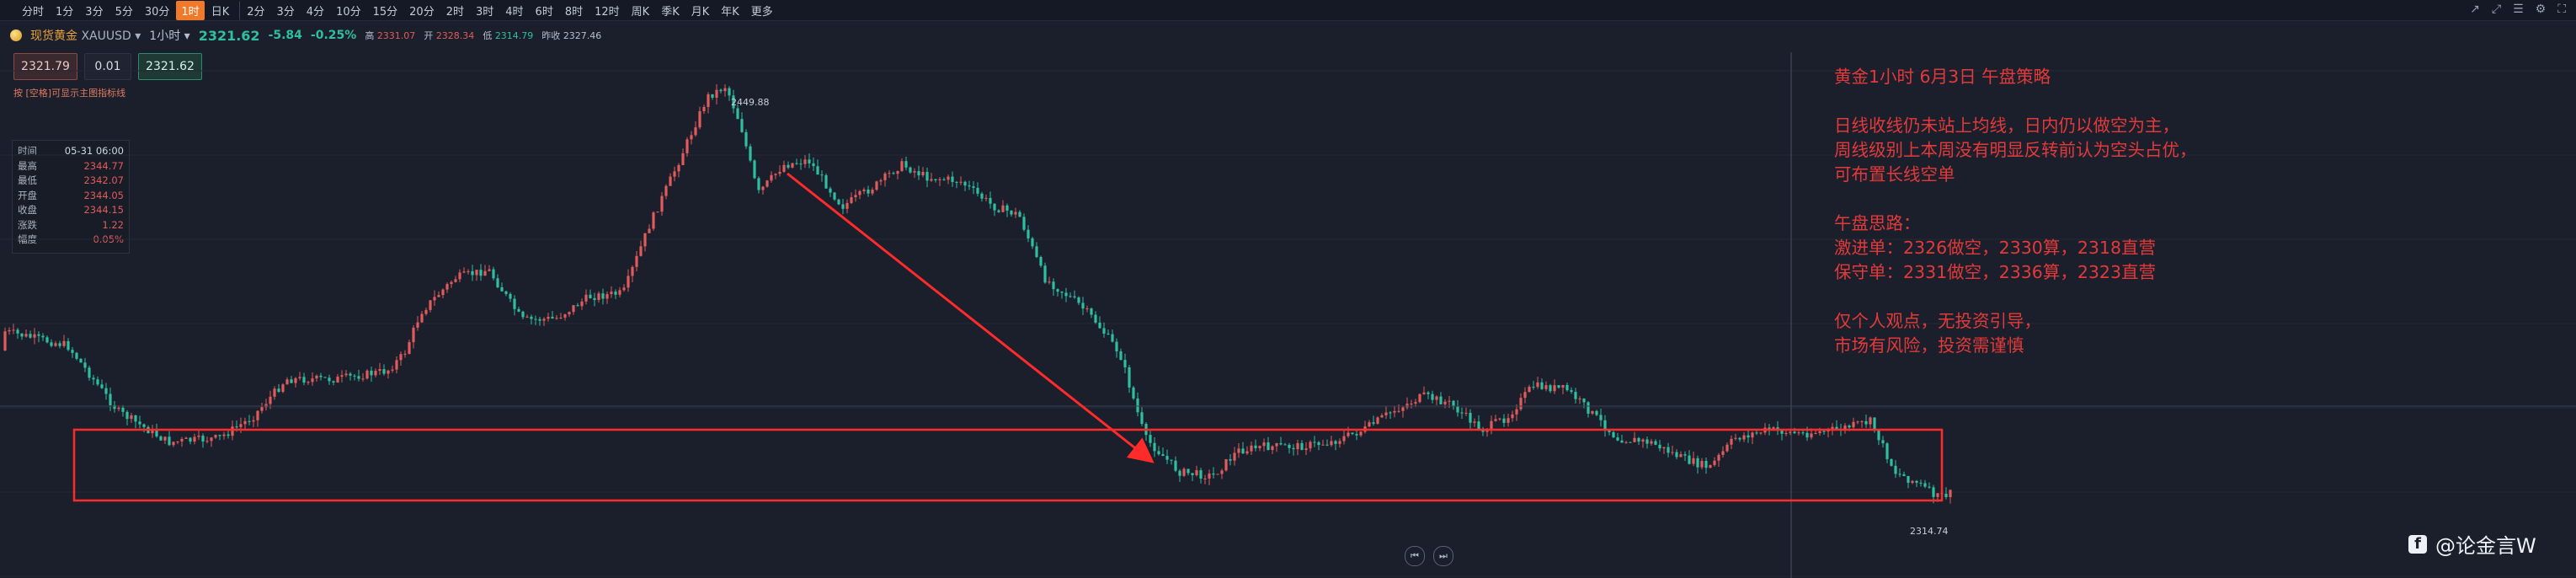  Describe the element at coordinates (285, 12) in the screenshot. I see `timeframe-8: 3分` at that location.